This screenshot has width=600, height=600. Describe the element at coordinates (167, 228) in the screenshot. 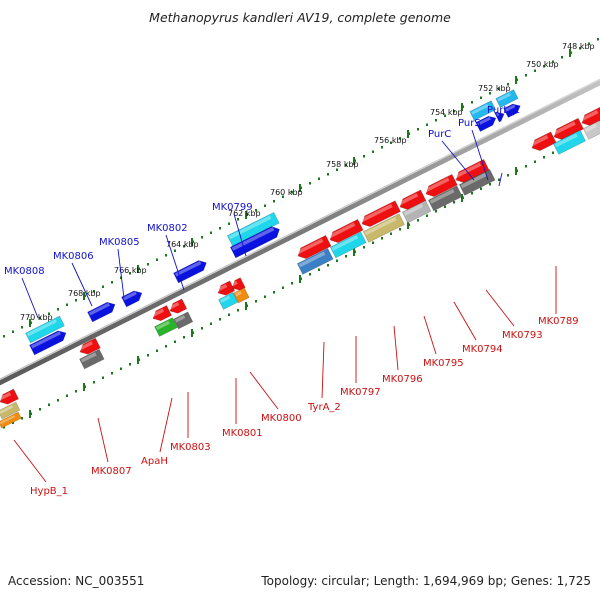

I see `forward-gene-label: MK0802` at that location.